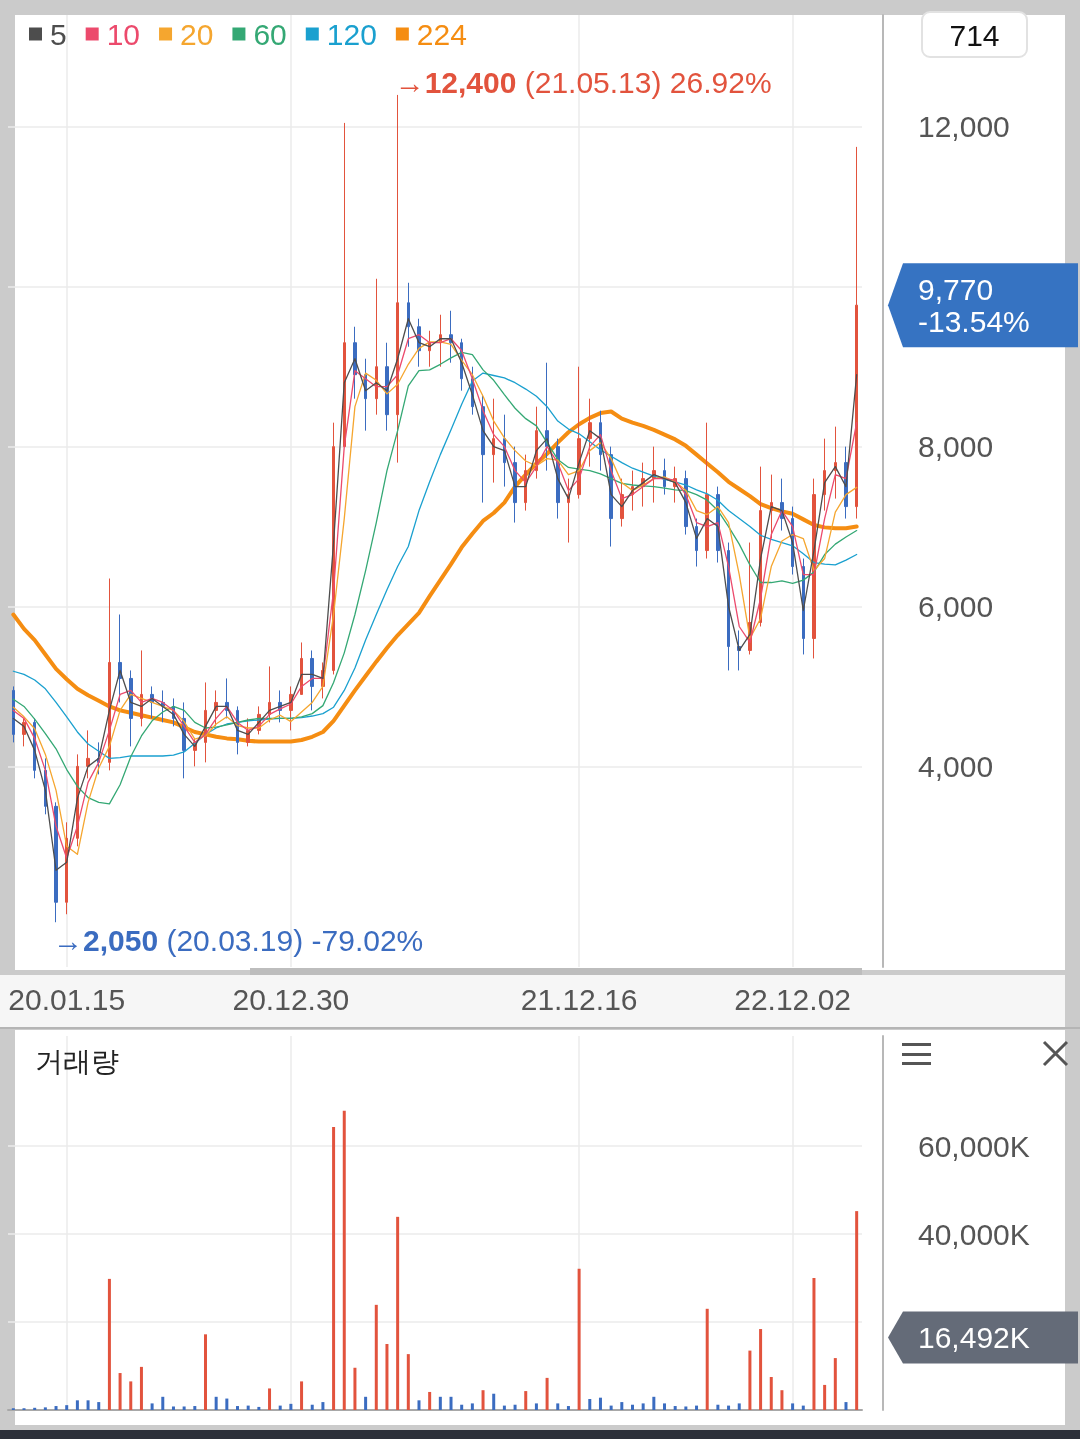 Image resolution: width=1080 pixels, height=1439 pixels. What do you see at coordinates (67, 999) in the screenshot?
I see `x-tick-label: 20.01.15` at bounding box center [67, 999].